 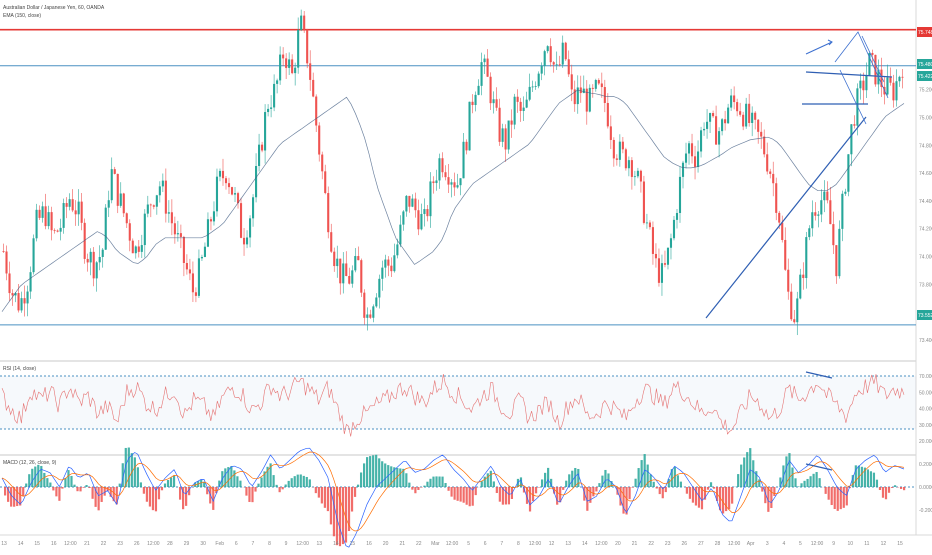 What do you see at coordinates (452, 544) in the screenshot?
I see `time-tick-label: 12:00` at bounding box center [452, 544].